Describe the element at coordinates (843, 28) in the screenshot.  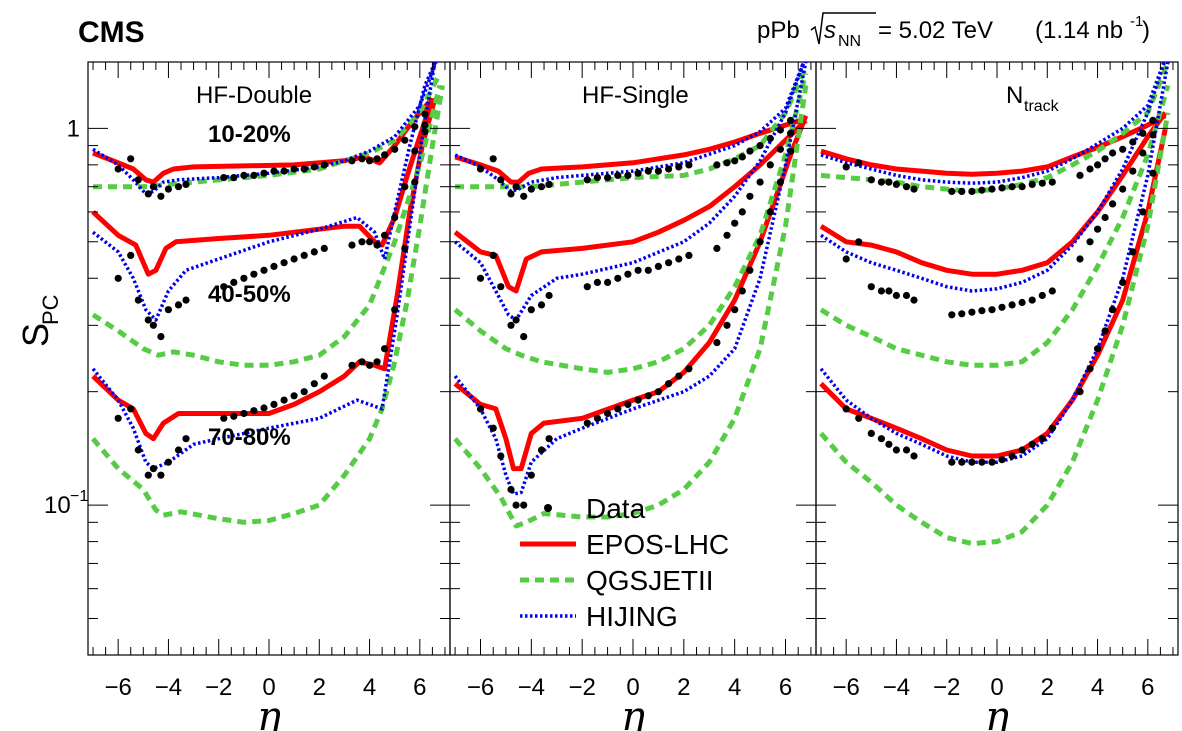
I see `sqrt-symbol` at that location.